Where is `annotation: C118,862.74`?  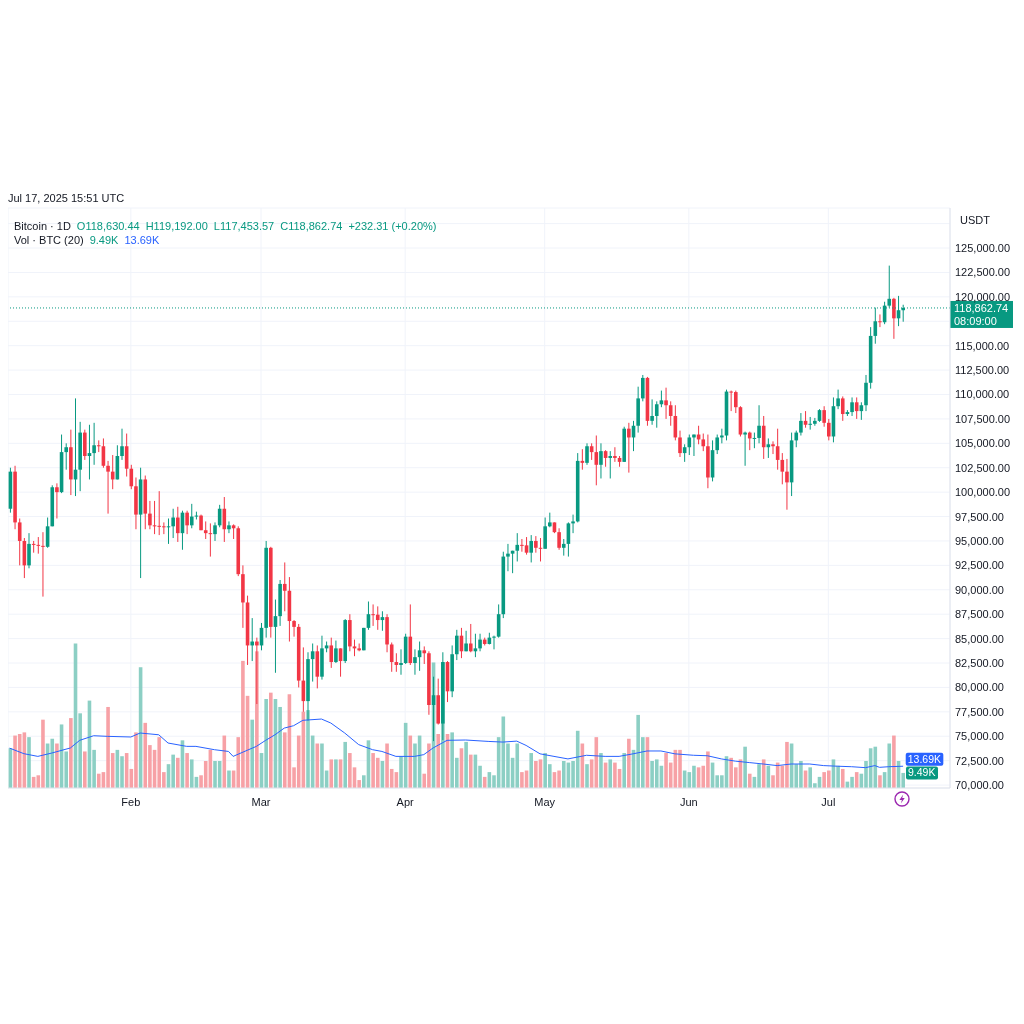 annotation: C118,862.74 is located at coordinates (311, 226).